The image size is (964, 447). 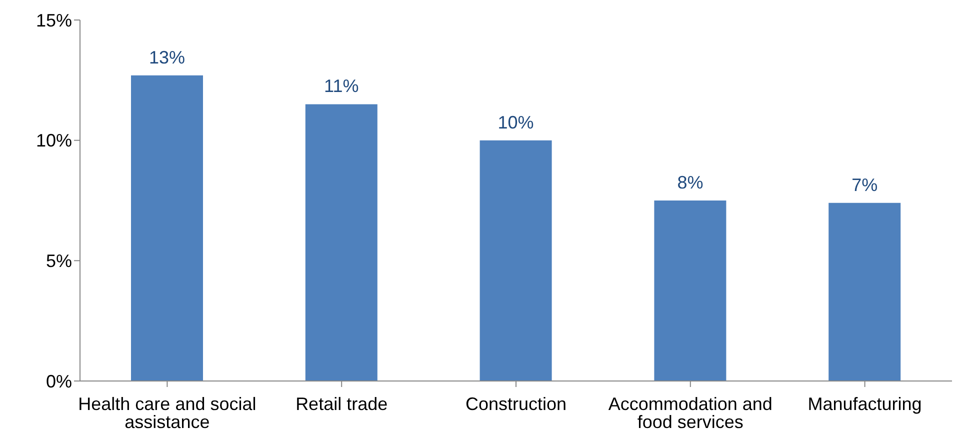 I want to click on y-tick-label: 15%, so click(x=54, y=20).